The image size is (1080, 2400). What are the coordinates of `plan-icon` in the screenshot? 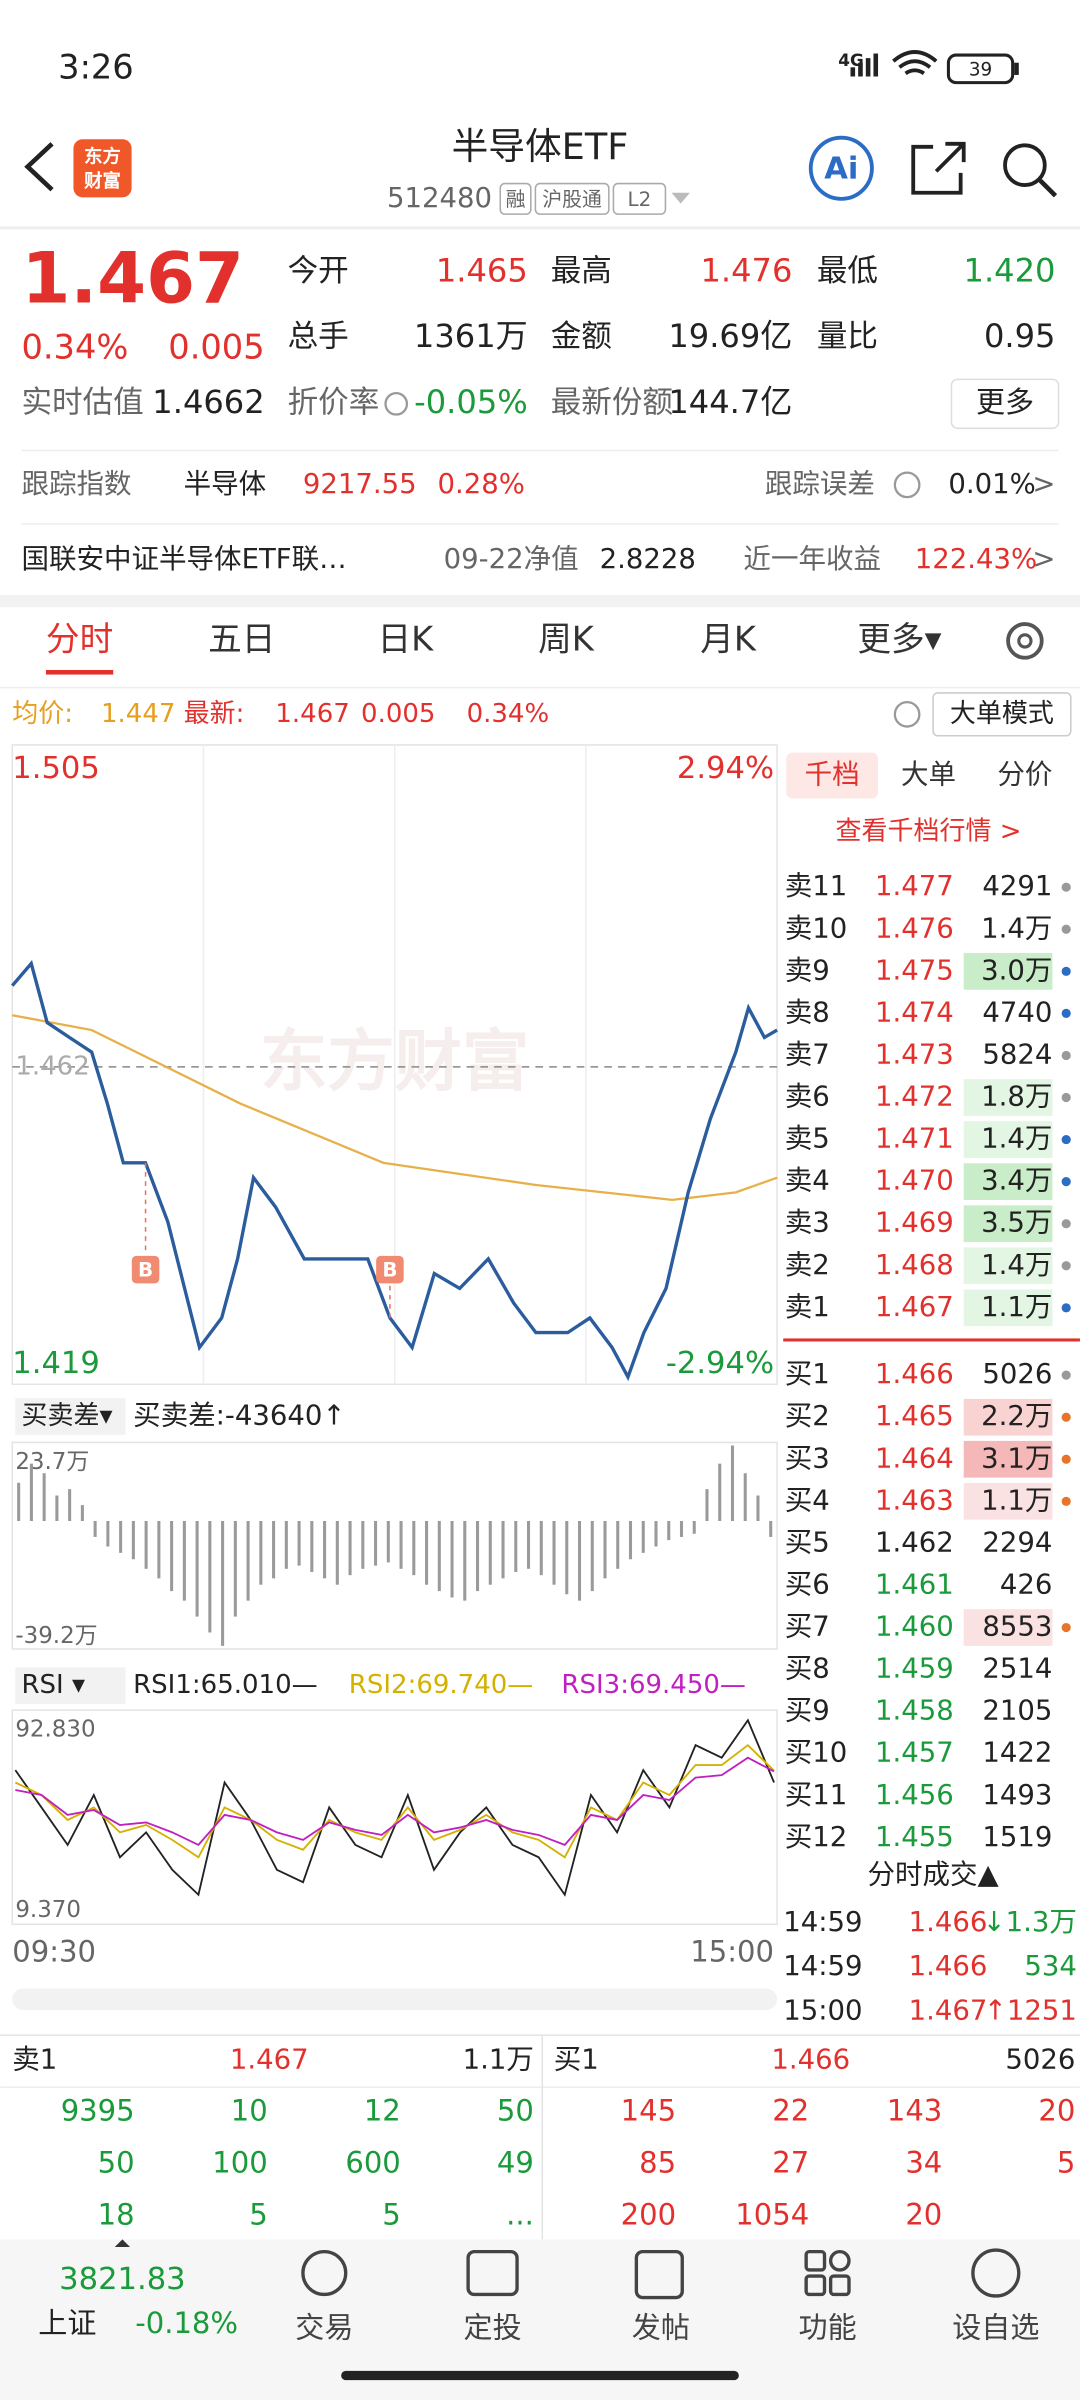 It's located at (492, 2273).